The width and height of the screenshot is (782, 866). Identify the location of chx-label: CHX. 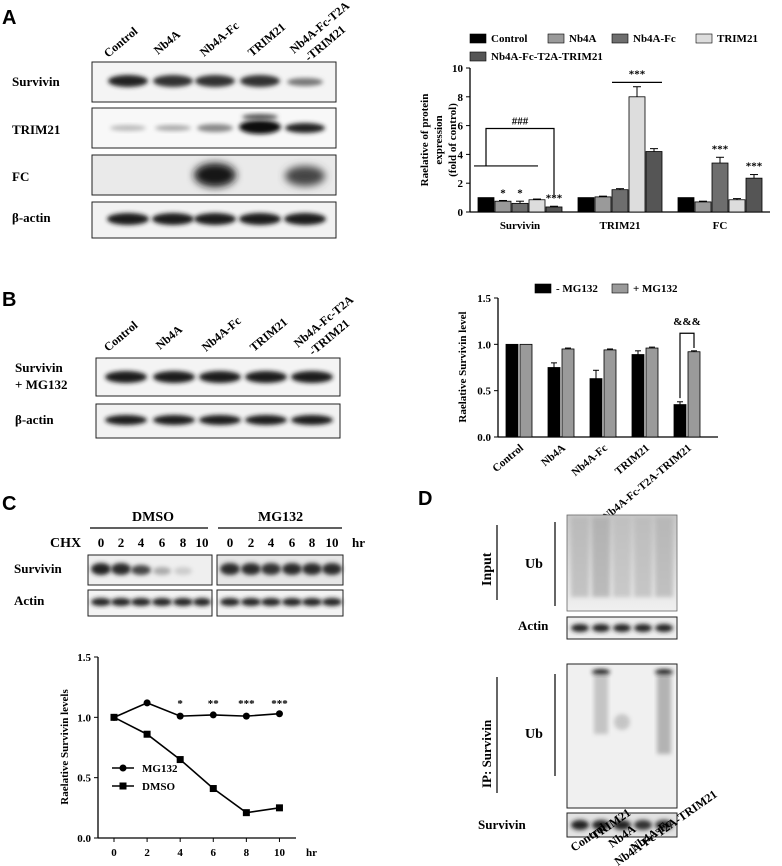
(65, 543).